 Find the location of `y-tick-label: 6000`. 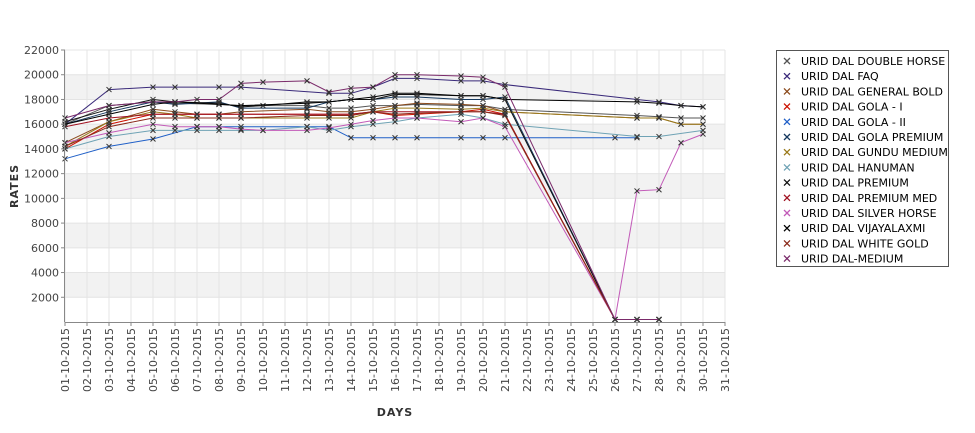

y-tick-label: 6000 is located at coordinates (45, 248).